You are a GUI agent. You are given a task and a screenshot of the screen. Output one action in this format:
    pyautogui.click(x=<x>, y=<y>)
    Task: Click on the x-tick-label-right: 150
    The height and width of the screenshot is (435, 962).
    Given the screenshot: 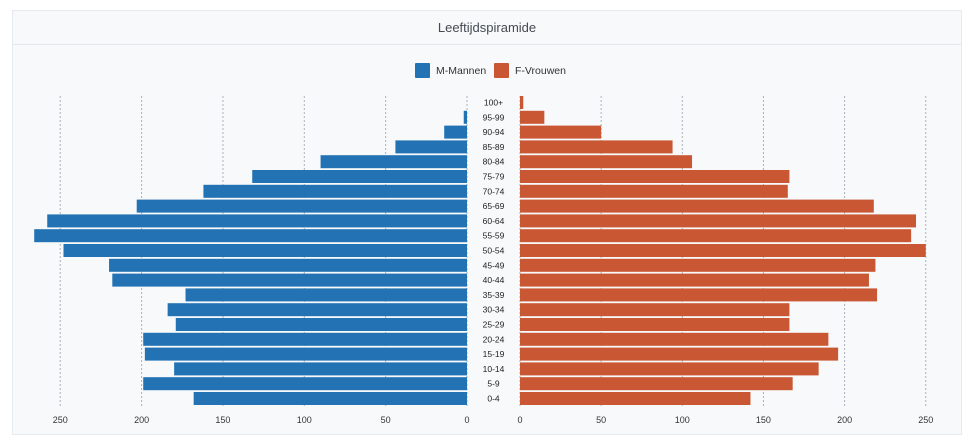 What is the action you would take?
    pyautogui.click(x=763, y=420)
    